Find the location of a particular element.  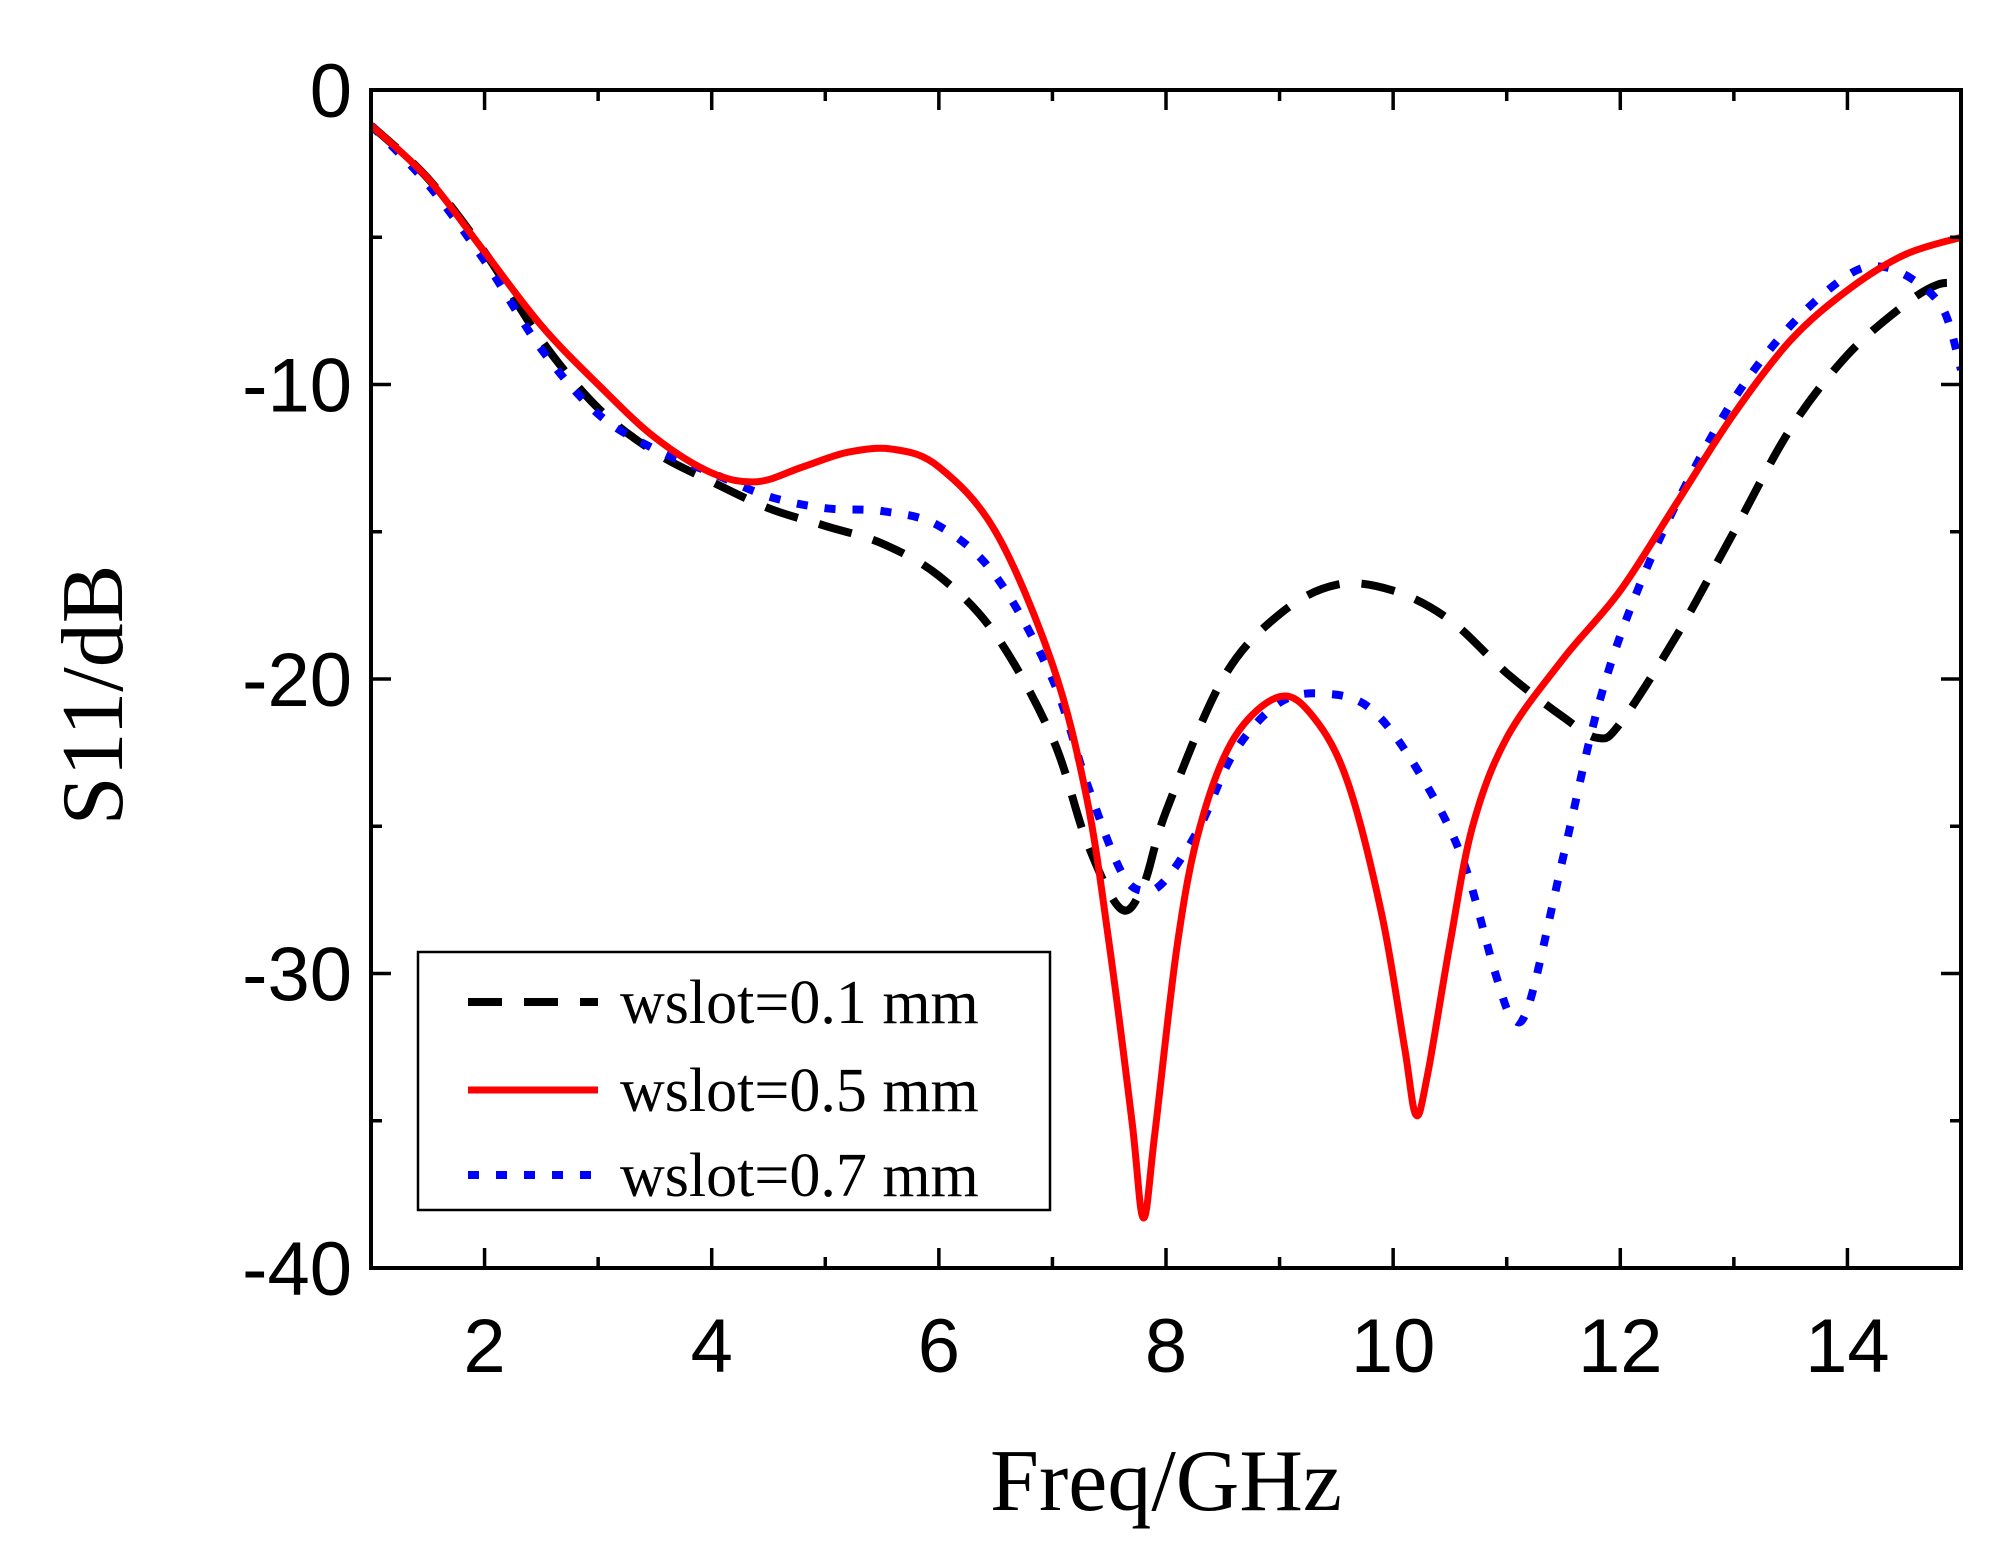

x-axis-title: Freq/GHz is located at coordinates (1166, 1481).